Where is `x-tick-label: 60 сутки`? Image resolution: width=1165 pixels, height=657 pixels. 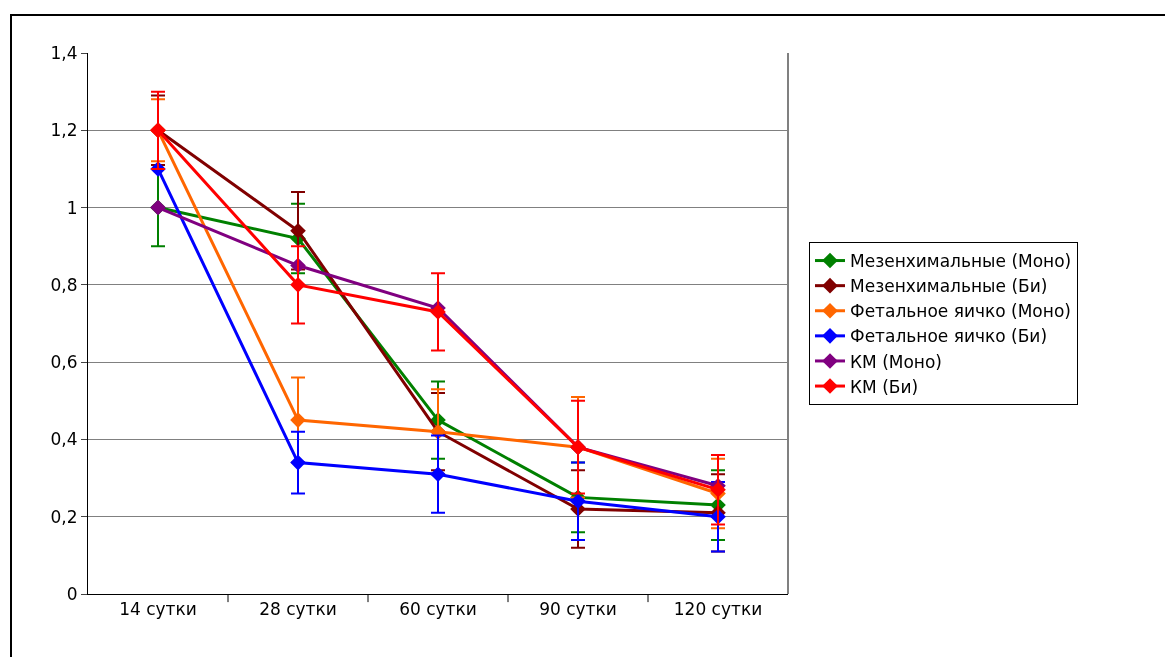
x-tick-label: 60 сутки is located at coordinates (438, 609).